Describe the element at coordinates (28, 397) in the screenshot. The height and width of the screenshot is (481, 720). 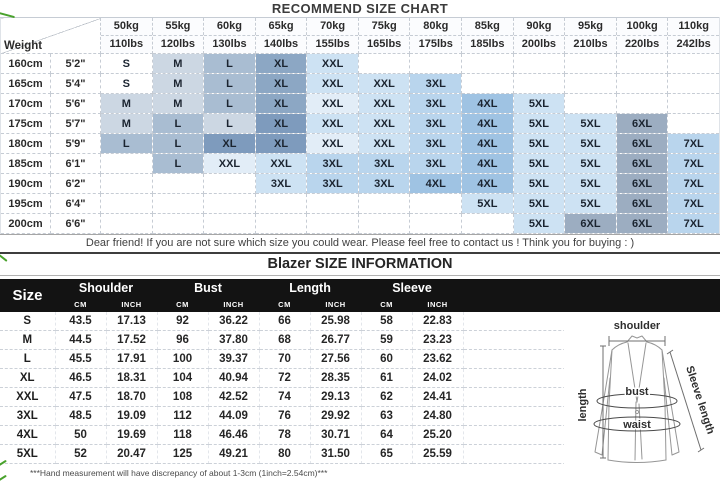
I see `size-label-cell: XXL` at that location.